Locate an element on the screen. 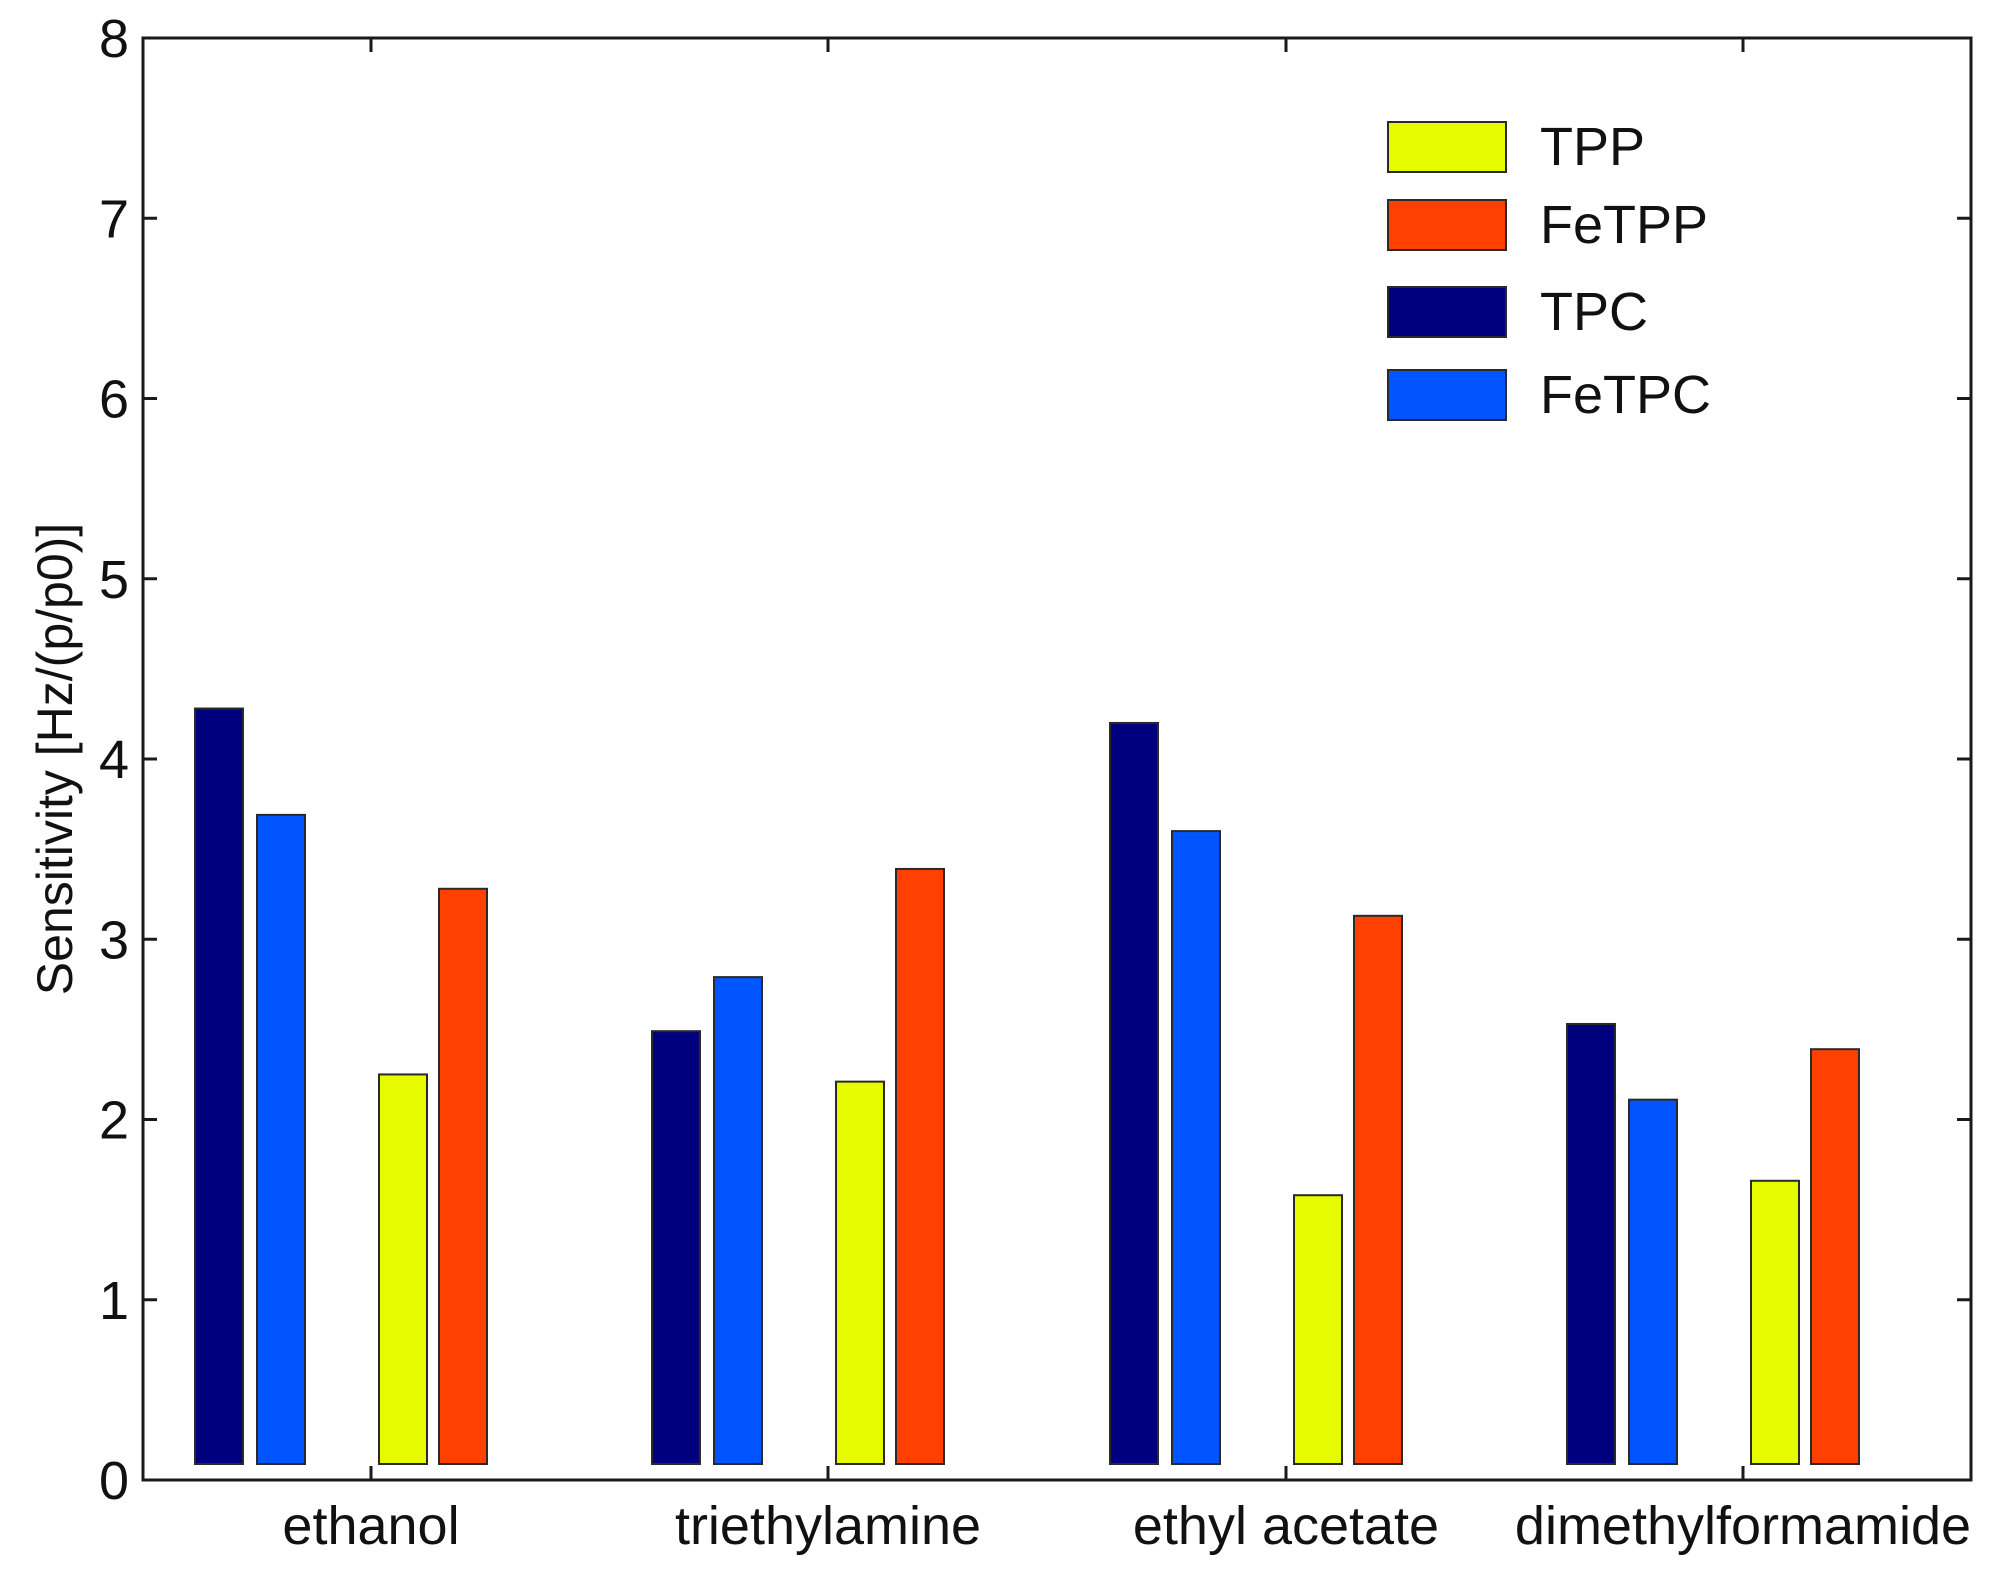  legend-label-tpc: TPC is located at coordinates (1594, 312).